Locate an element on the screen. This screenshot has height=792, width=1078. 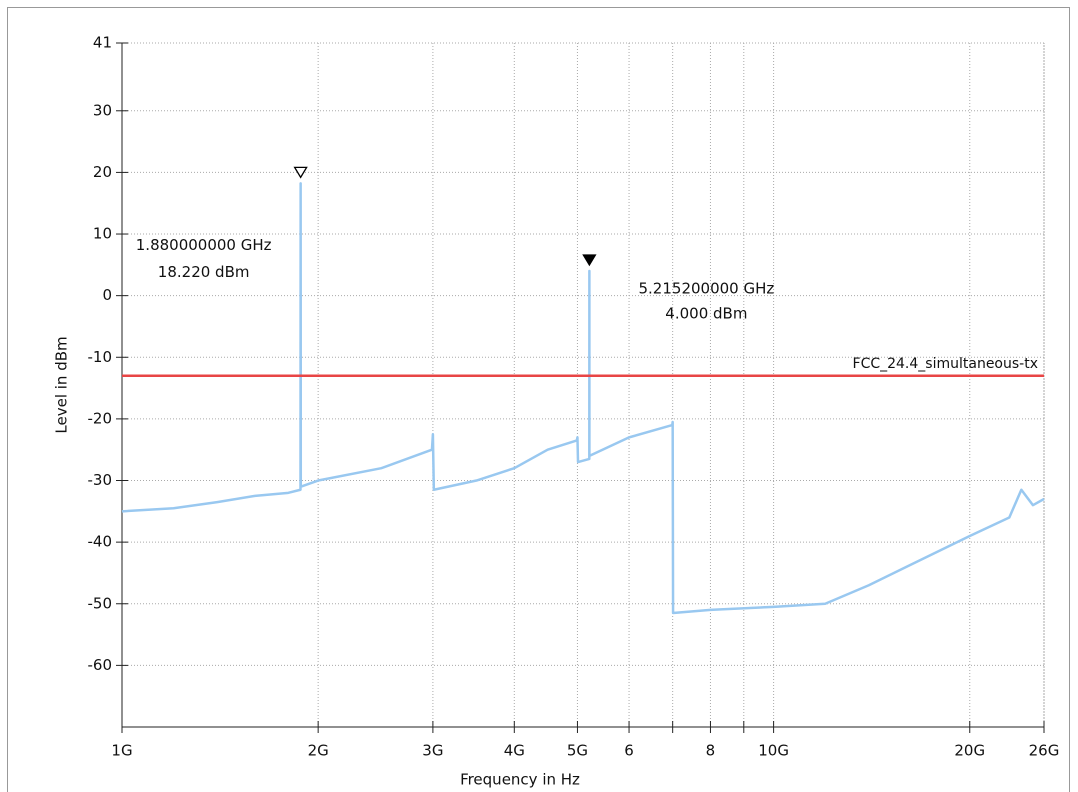
x-axis-label: Frequency in Hz is located at coordinates (520, 780).